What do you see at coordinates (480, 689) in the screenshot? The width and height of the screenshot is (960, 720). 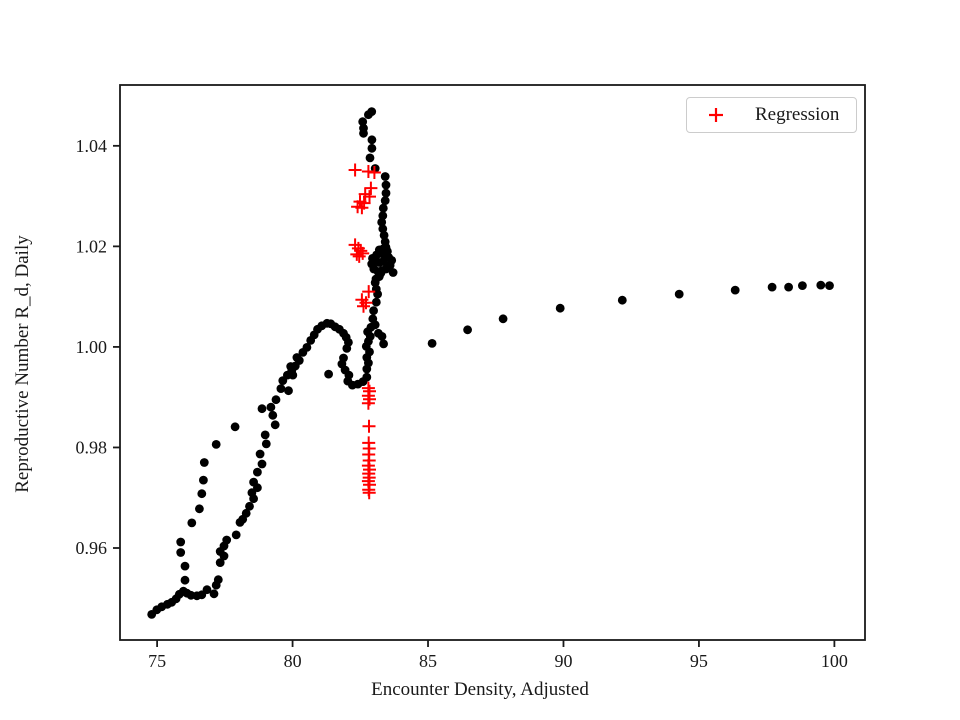 I see `x-axis-title: Encounter Density, Adjusted` at bounding box center [480, 689].